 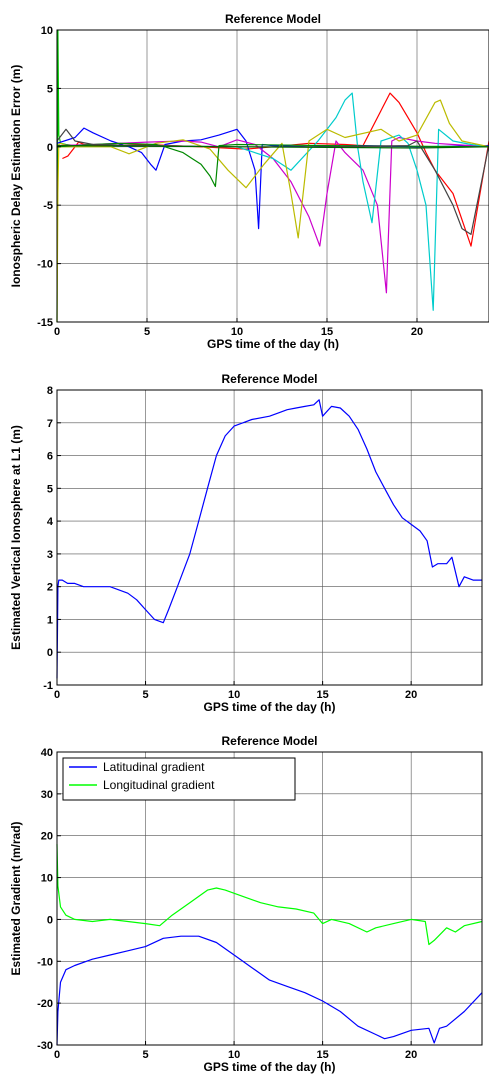 I want to click on y-tick-label: 30, so click(x=47, y=795).